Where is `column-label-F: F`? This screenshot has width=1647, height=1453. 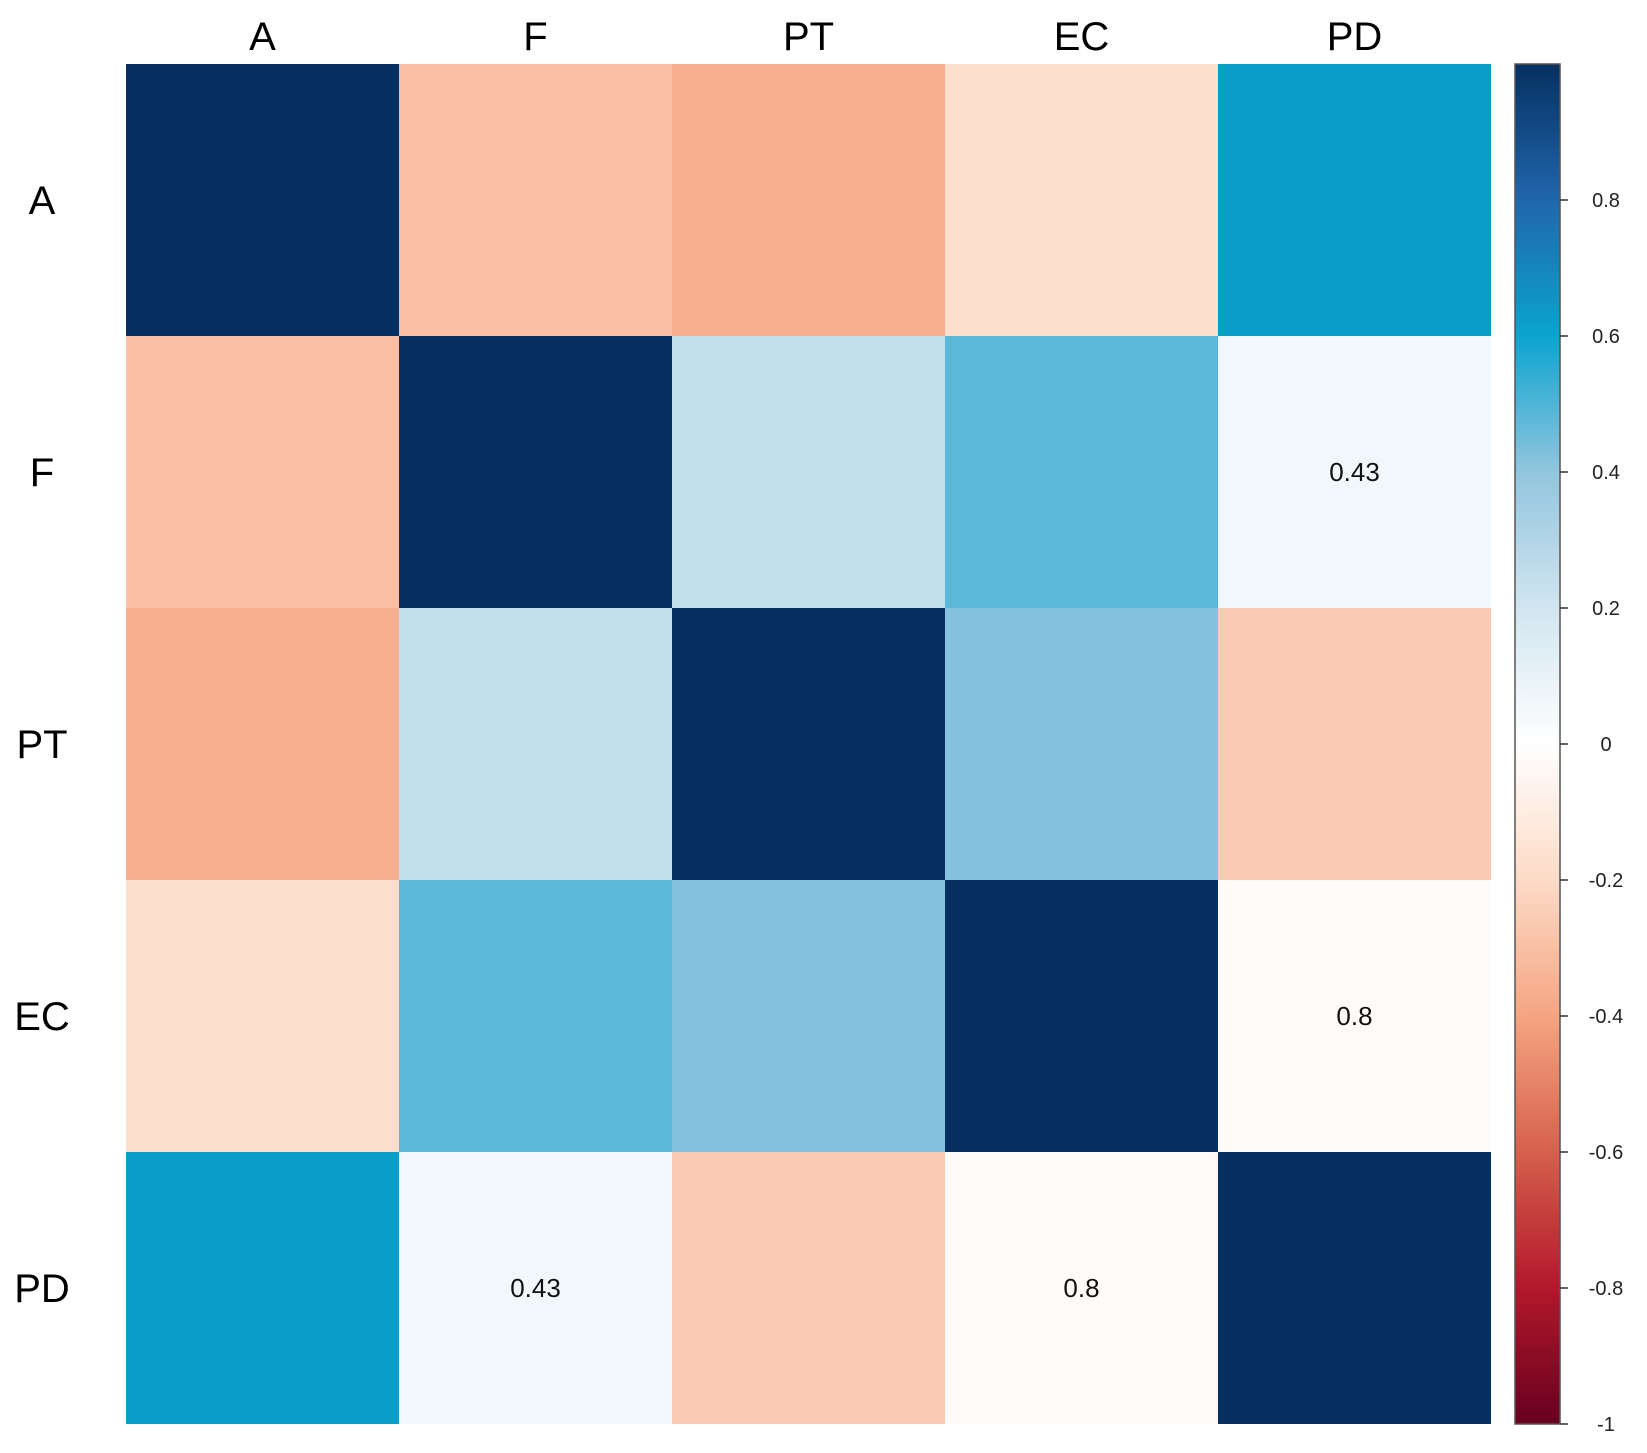
column-label-F: F is located at coordinates (535, 37).